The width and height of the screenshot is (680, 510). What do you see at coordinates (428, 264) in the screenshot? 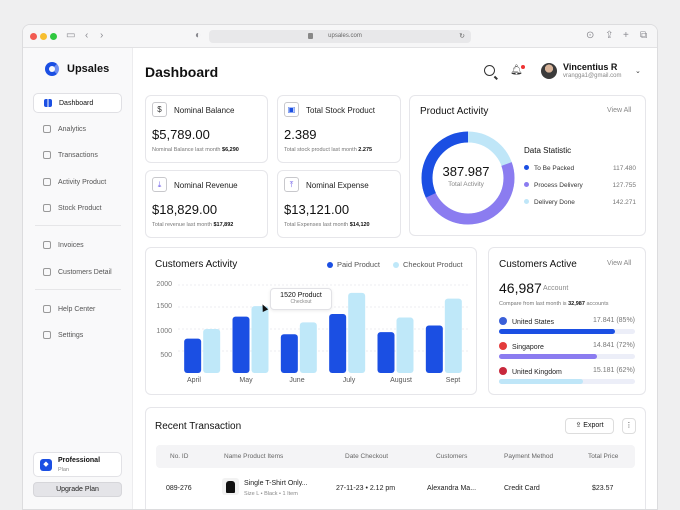
I see `legend-checkout-product: Checkout Product` at bounding box center [428, 264].